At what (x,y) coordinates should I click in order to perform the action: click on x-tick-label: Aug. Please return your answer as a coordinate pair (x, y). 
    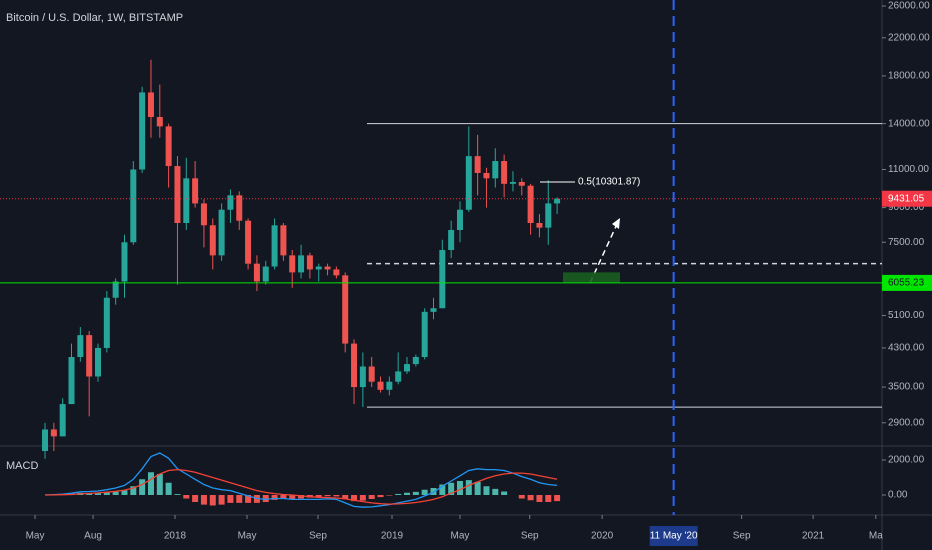
    Looking at the image, I should click on (93, 536).